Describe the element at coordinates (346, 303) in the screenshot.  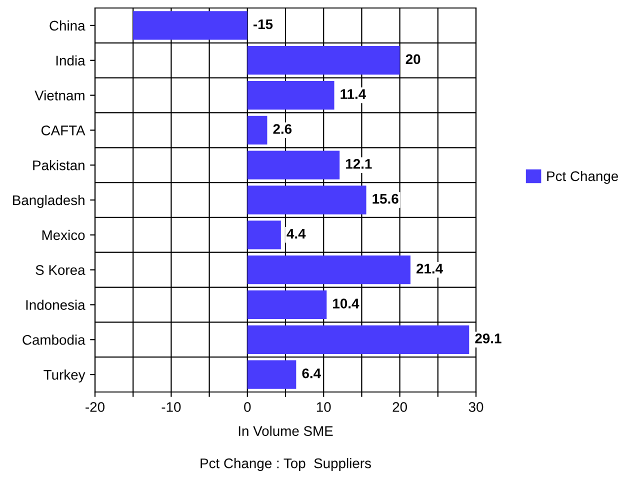
I see `data-label: 10.4` at that location.